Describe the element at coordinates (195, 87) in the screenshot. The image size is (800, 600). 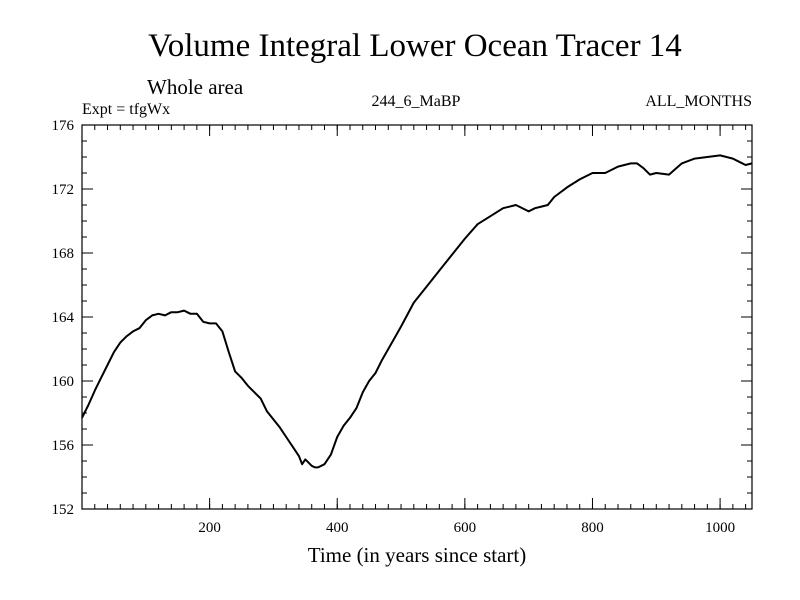
I see `chart-subtitle: Whole area` at that location.